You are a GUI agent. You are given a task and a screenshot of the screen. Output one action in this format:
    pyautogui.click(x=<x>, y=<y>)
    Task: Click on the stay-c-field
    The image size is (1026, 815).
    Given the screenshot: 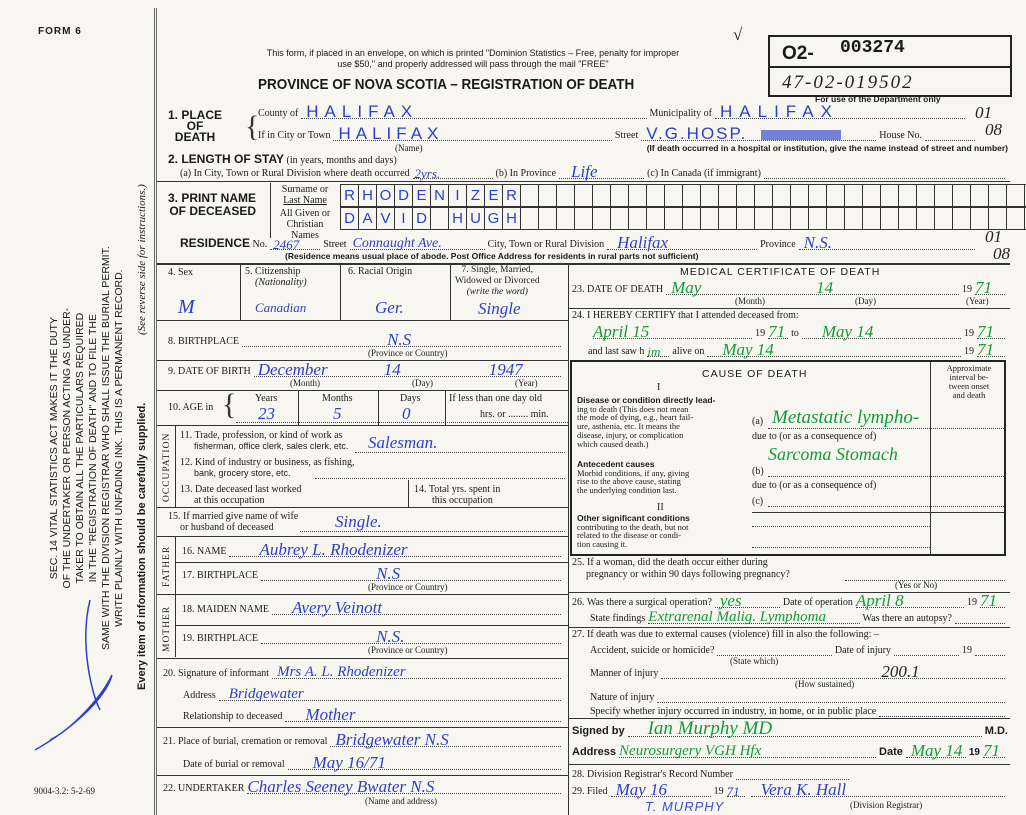 What is the action you would take?
    pyautogui.click(x=884, y=171)
    